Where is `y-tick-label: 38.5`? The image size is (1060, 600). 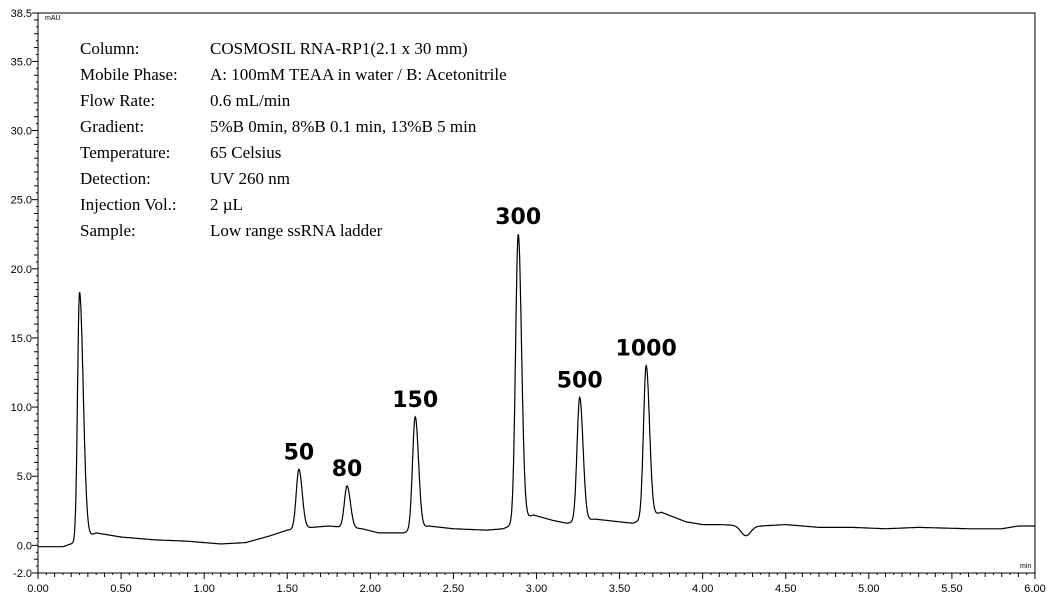
y-tick-label: 38.5 is located at coordinates (21, 14).